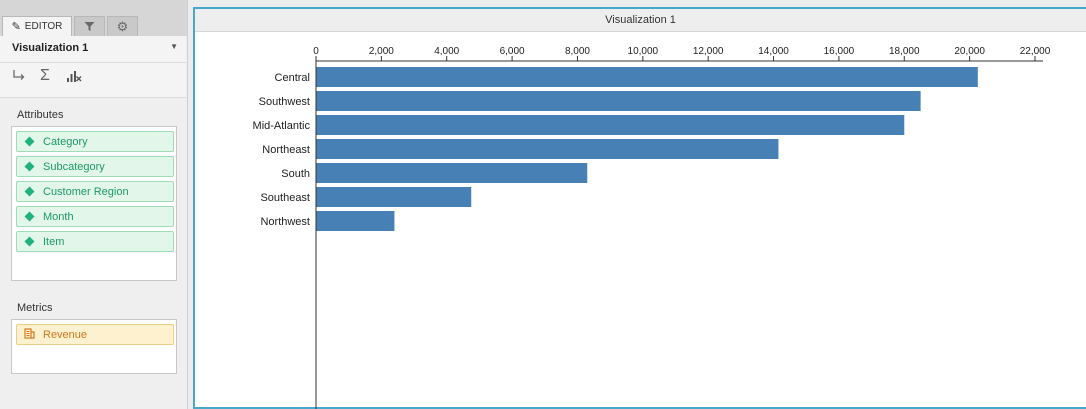 The height and width of the screenshot is (409, 1086). Describe the element at coordinates (95, 334) in the screenshot. I see `metric-chip: Revenue` at that location.